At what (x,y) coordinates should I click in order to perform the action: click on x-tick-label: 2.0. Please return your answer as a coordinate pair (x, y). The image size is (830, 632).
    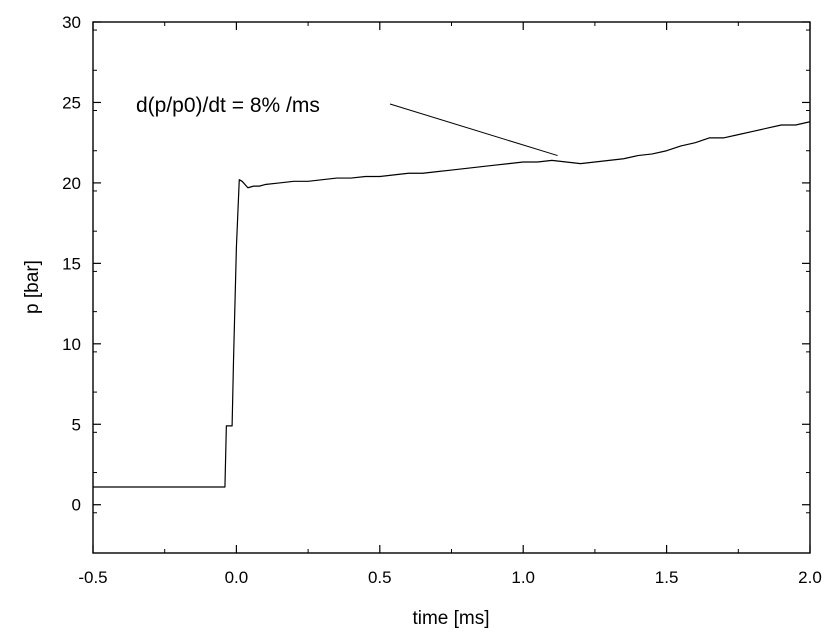
    Looking at the image, I should click on (810, 577).